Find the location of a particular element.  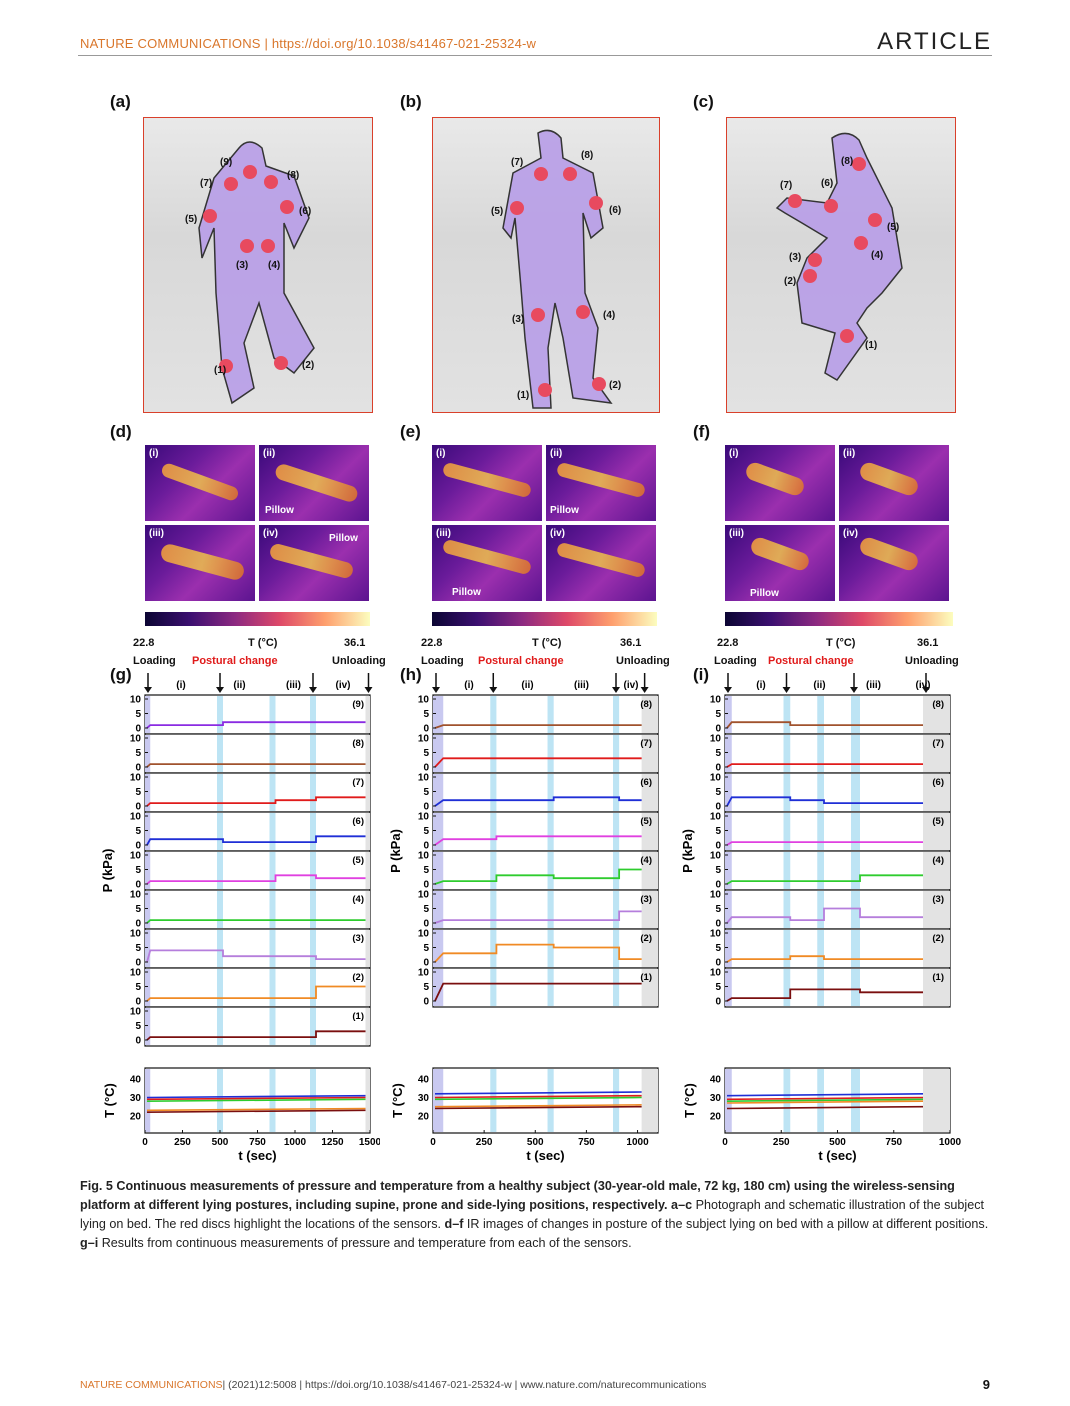

sensor-id: (2) is located at coordinates (358, 977).